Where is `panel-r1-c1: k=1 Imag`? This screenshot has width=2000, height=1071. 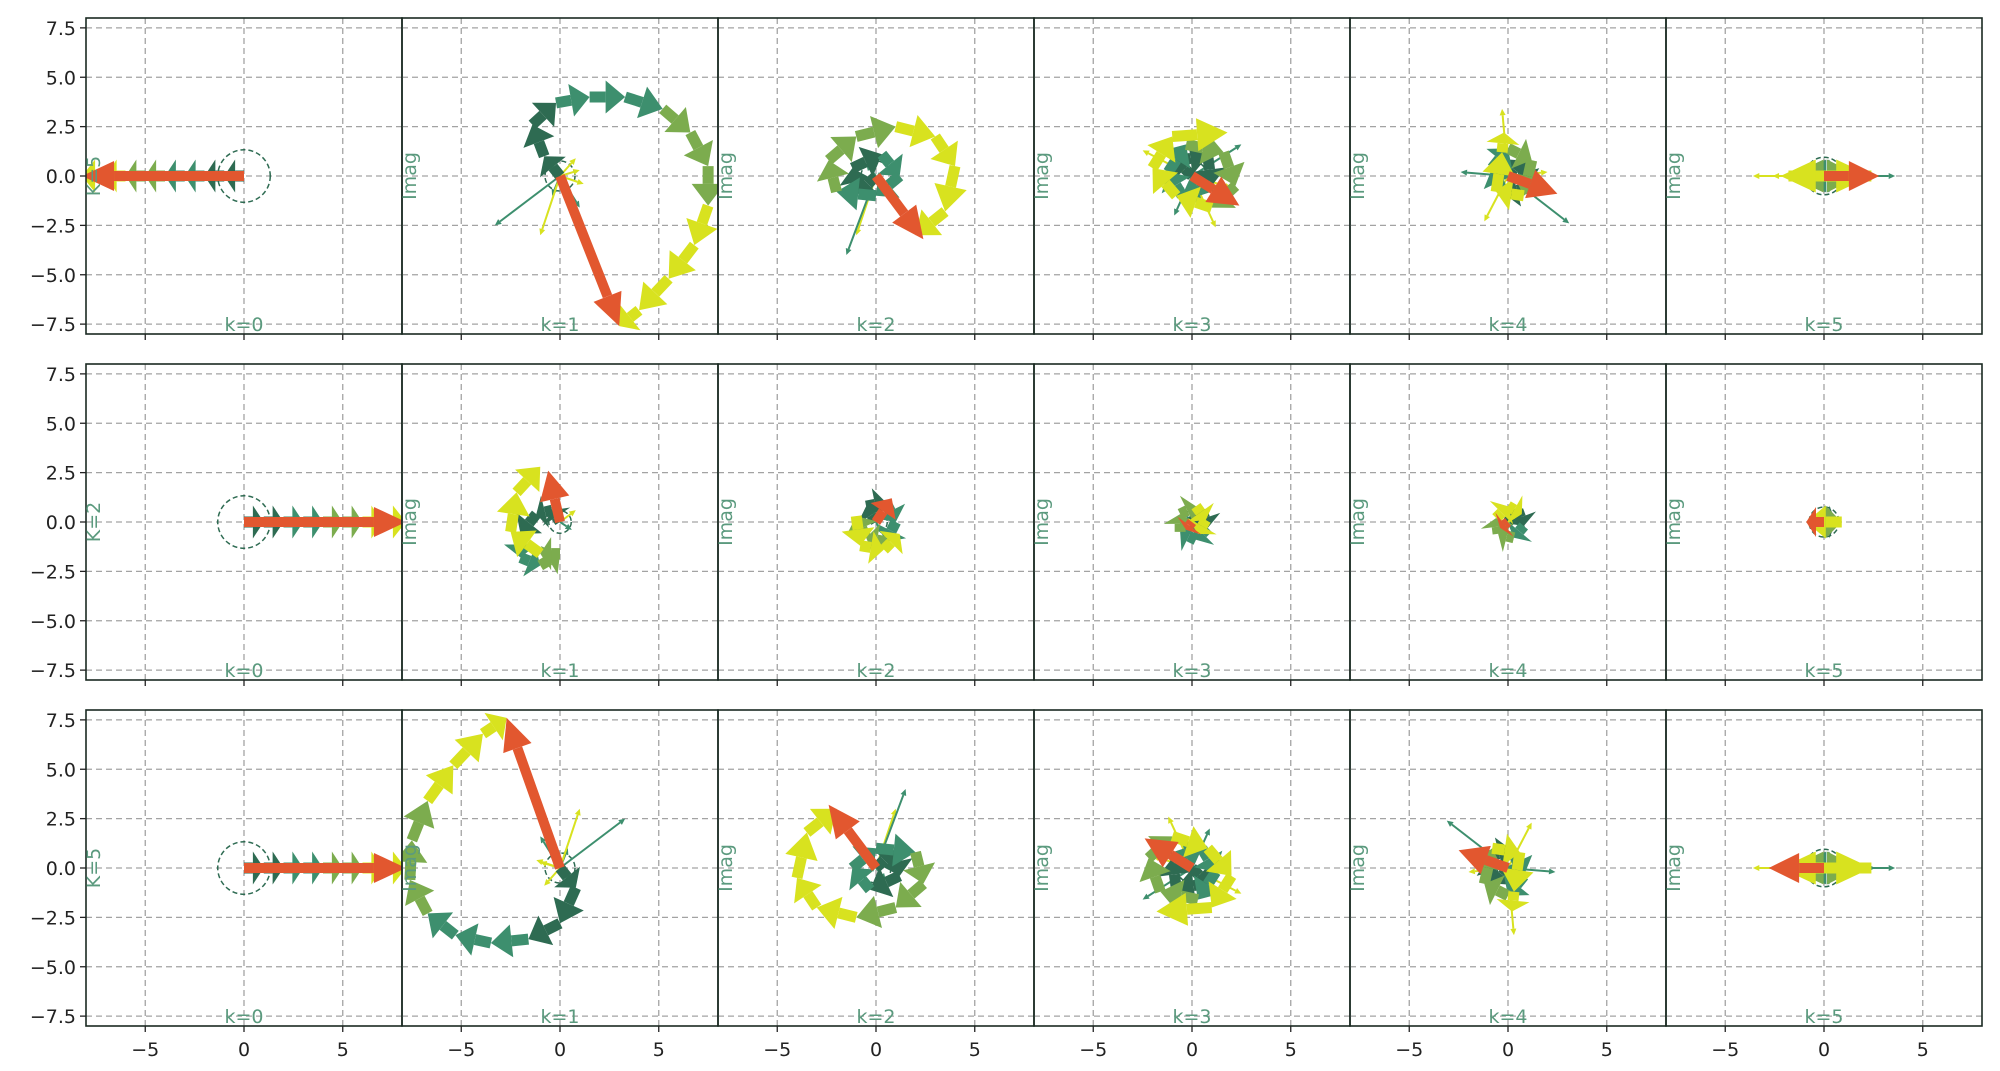 panel-r1-c1: k=1 Imag is located at coordinates (559, 524).